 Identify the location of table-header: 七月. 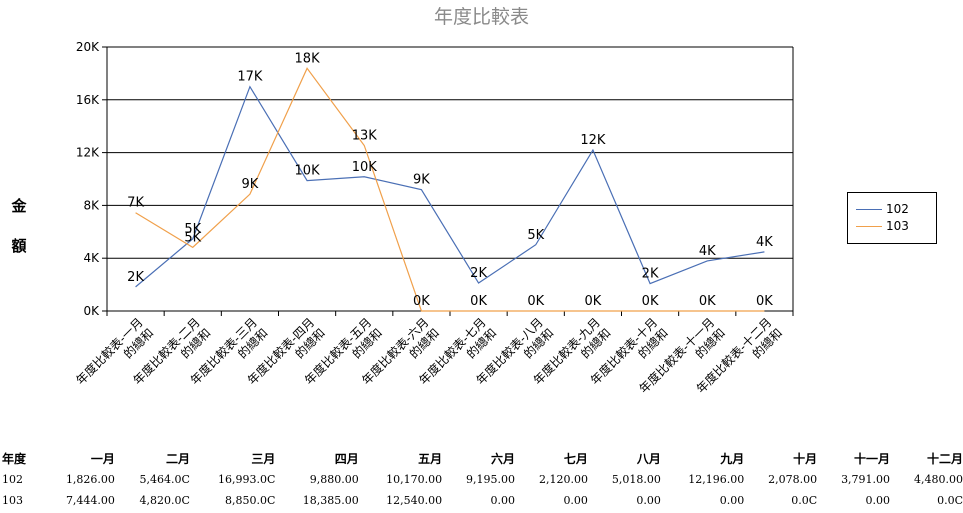
(575, 459).